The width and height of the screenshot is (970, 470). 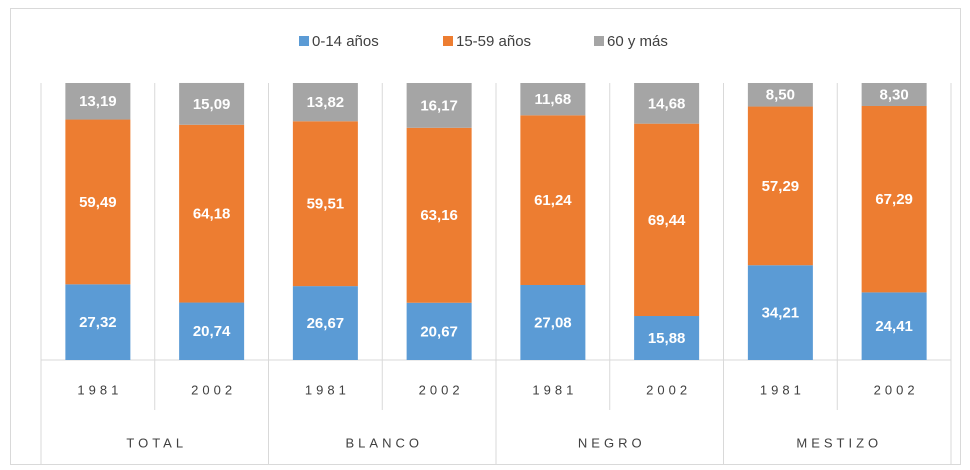 I want to click on data-label: 57,29, so click(x=781, y=186).